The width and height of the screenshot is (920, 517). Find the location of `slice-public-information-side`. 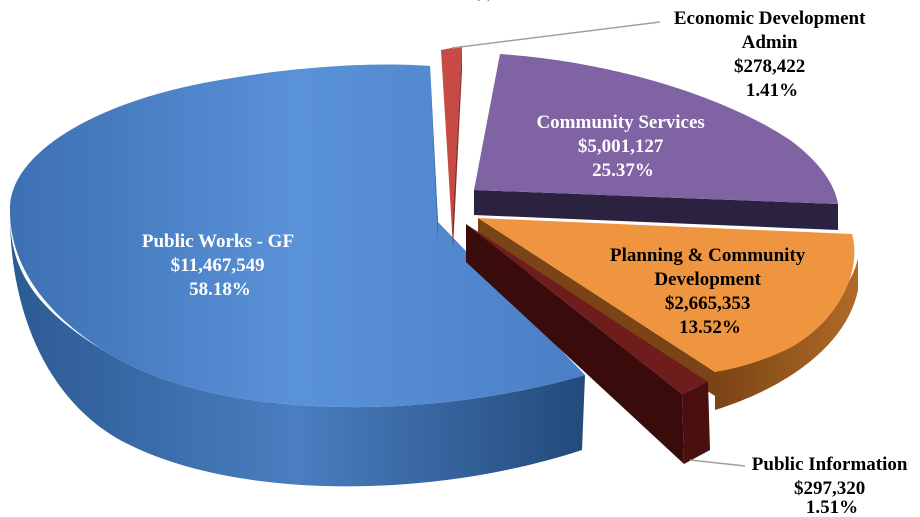

slice-public-information-side is located at coordinates (575, 344).